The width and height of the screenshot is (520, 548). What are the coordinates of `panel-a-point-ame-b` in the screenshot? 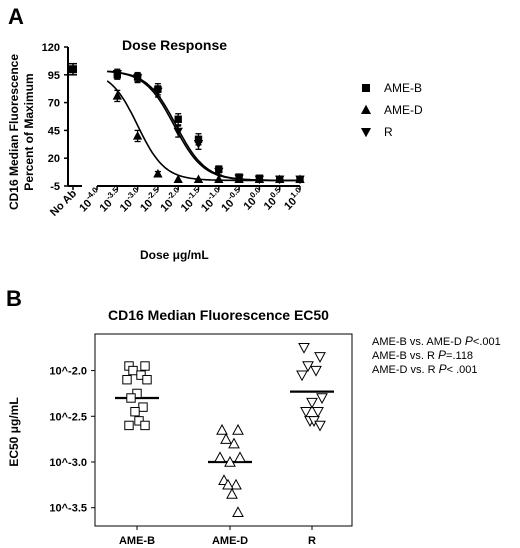 It's located at (178, 119).